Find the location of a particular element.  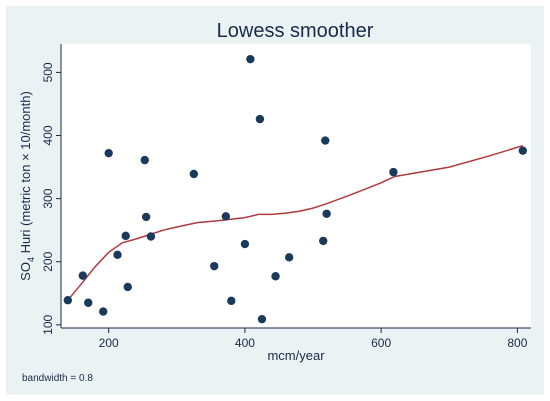

x-tick-label: 200 is located at coordinates (109, 343).